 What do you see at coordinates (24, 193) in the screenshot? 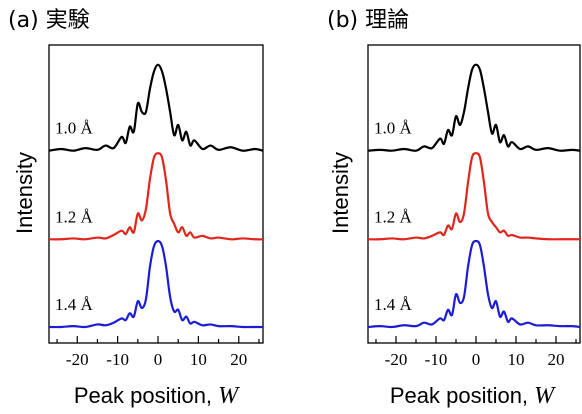
I see `panel-a-ylabel: Intensity` at bounding box center [24, 193].